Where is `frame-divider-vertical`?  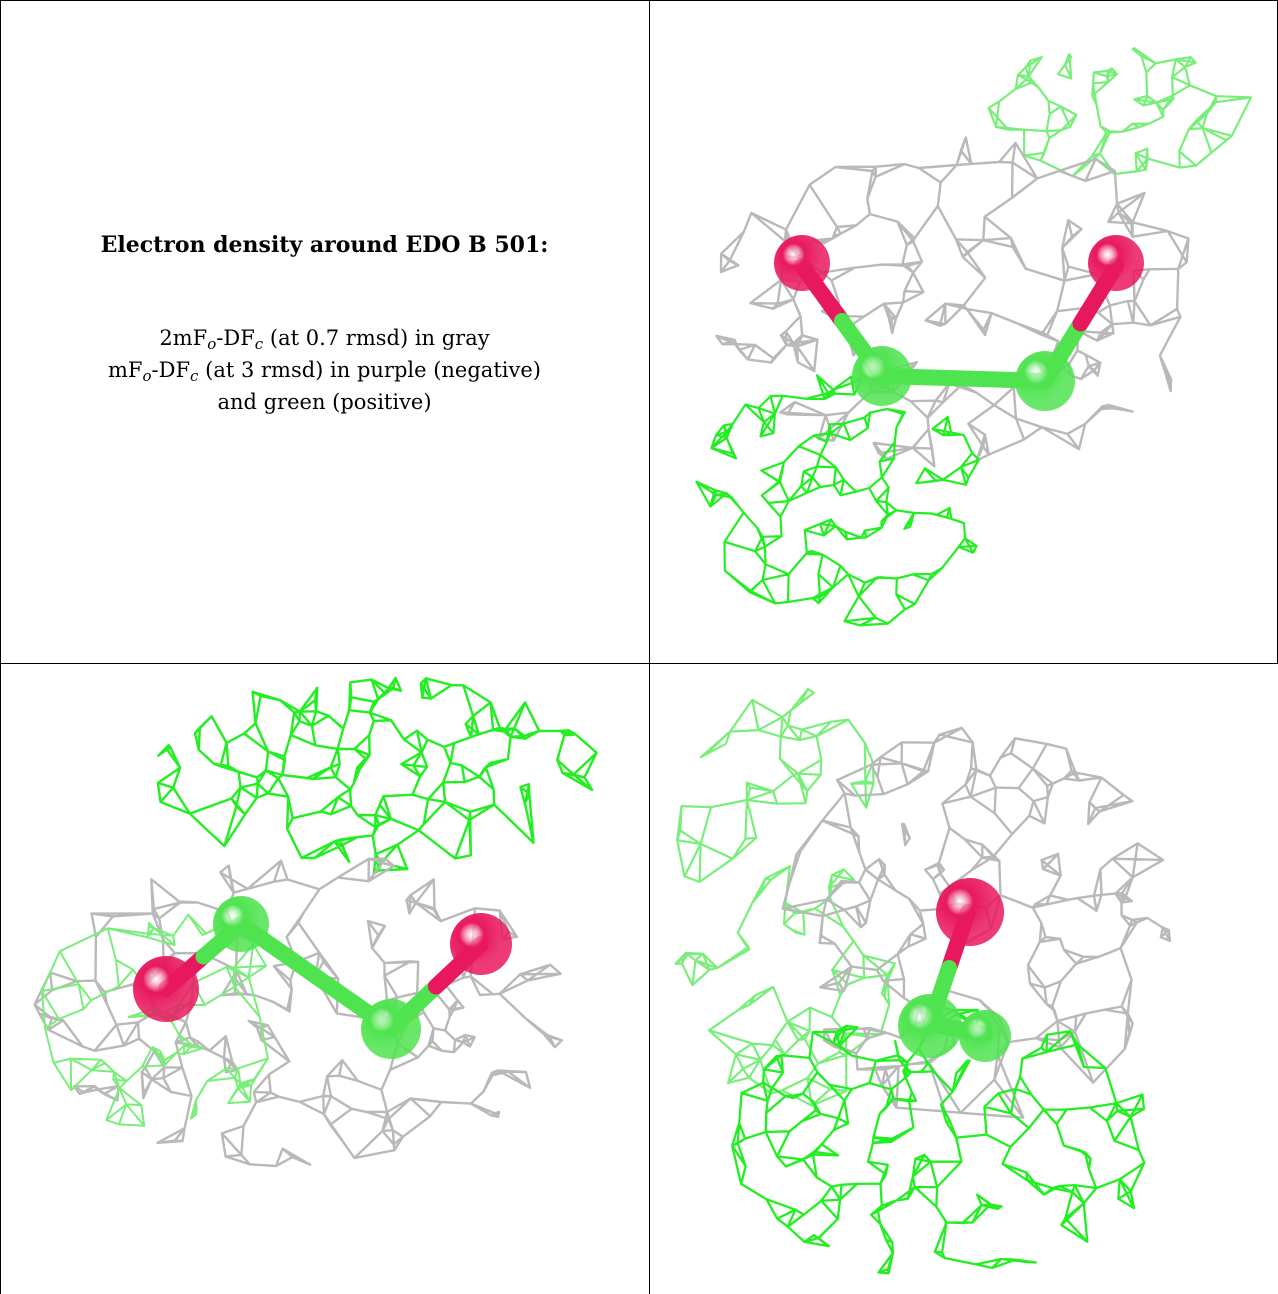 frame-divider-vertical is located at coordinates (649, 647).